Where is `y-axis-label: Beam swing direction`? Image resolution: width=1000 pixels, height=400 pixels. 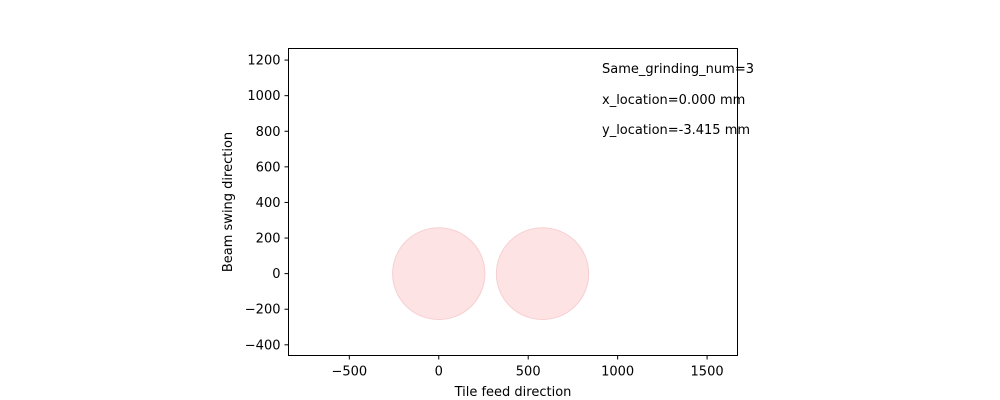
y-axis-label: Beam swing direction is located at coordinates (228, 202).